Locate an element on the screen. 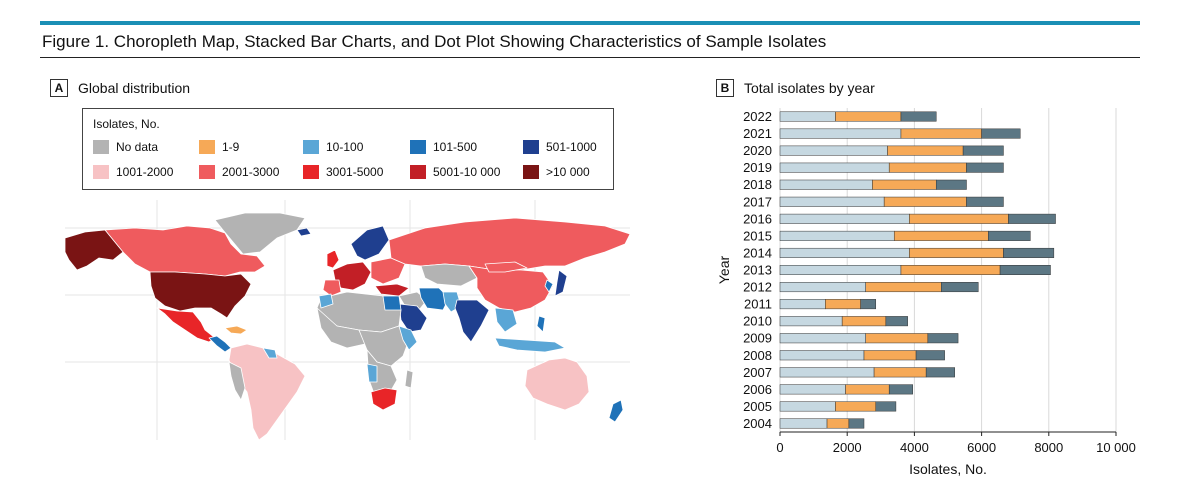  scandinavia is located at coordinates (370, 243).